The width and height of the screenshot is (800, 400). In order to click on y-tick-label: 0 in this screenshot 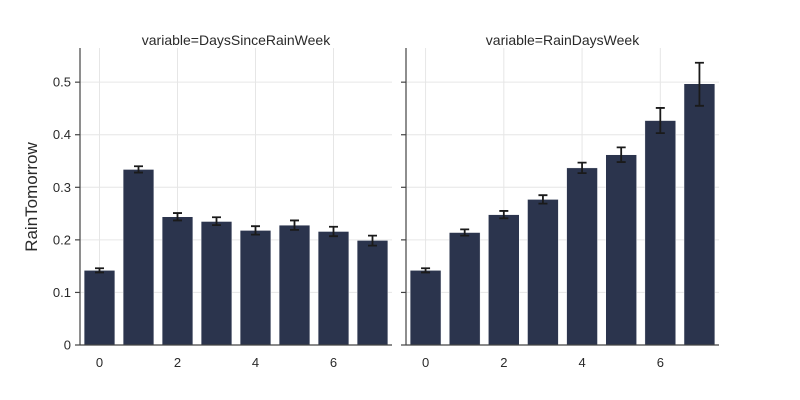, I will do `click(67, 345)`.